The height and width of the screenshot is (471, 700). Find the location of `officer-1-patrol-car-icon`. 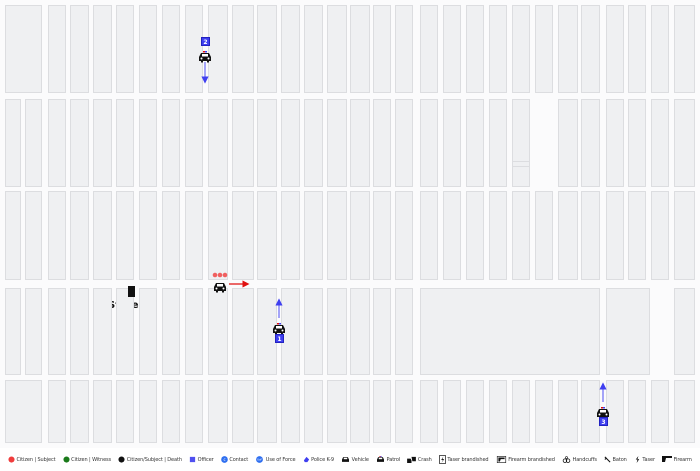

officer-1-patrol-car-icon is located at coordinates (279, 327).